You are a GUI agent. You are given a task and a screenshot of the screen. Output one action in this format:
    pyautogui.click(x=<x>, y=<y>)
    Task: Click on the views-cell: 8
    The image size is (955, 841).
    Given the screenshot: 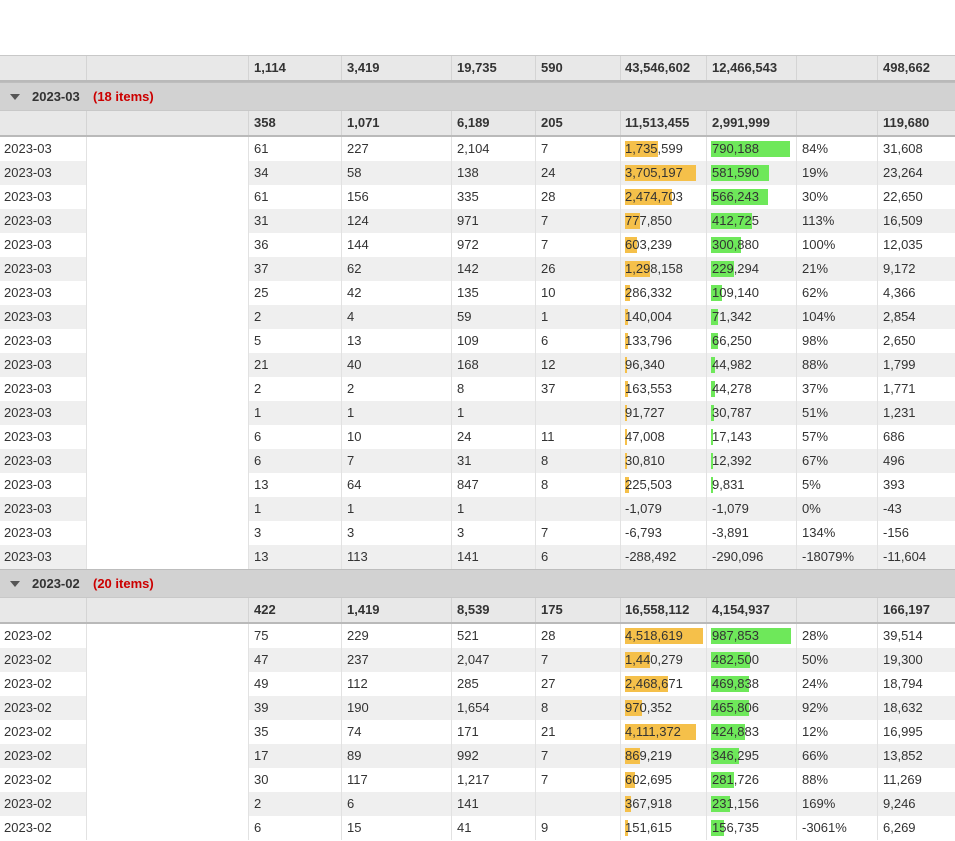 What is the action you would take?
    pyautogui.click(x=493, y=389)
    